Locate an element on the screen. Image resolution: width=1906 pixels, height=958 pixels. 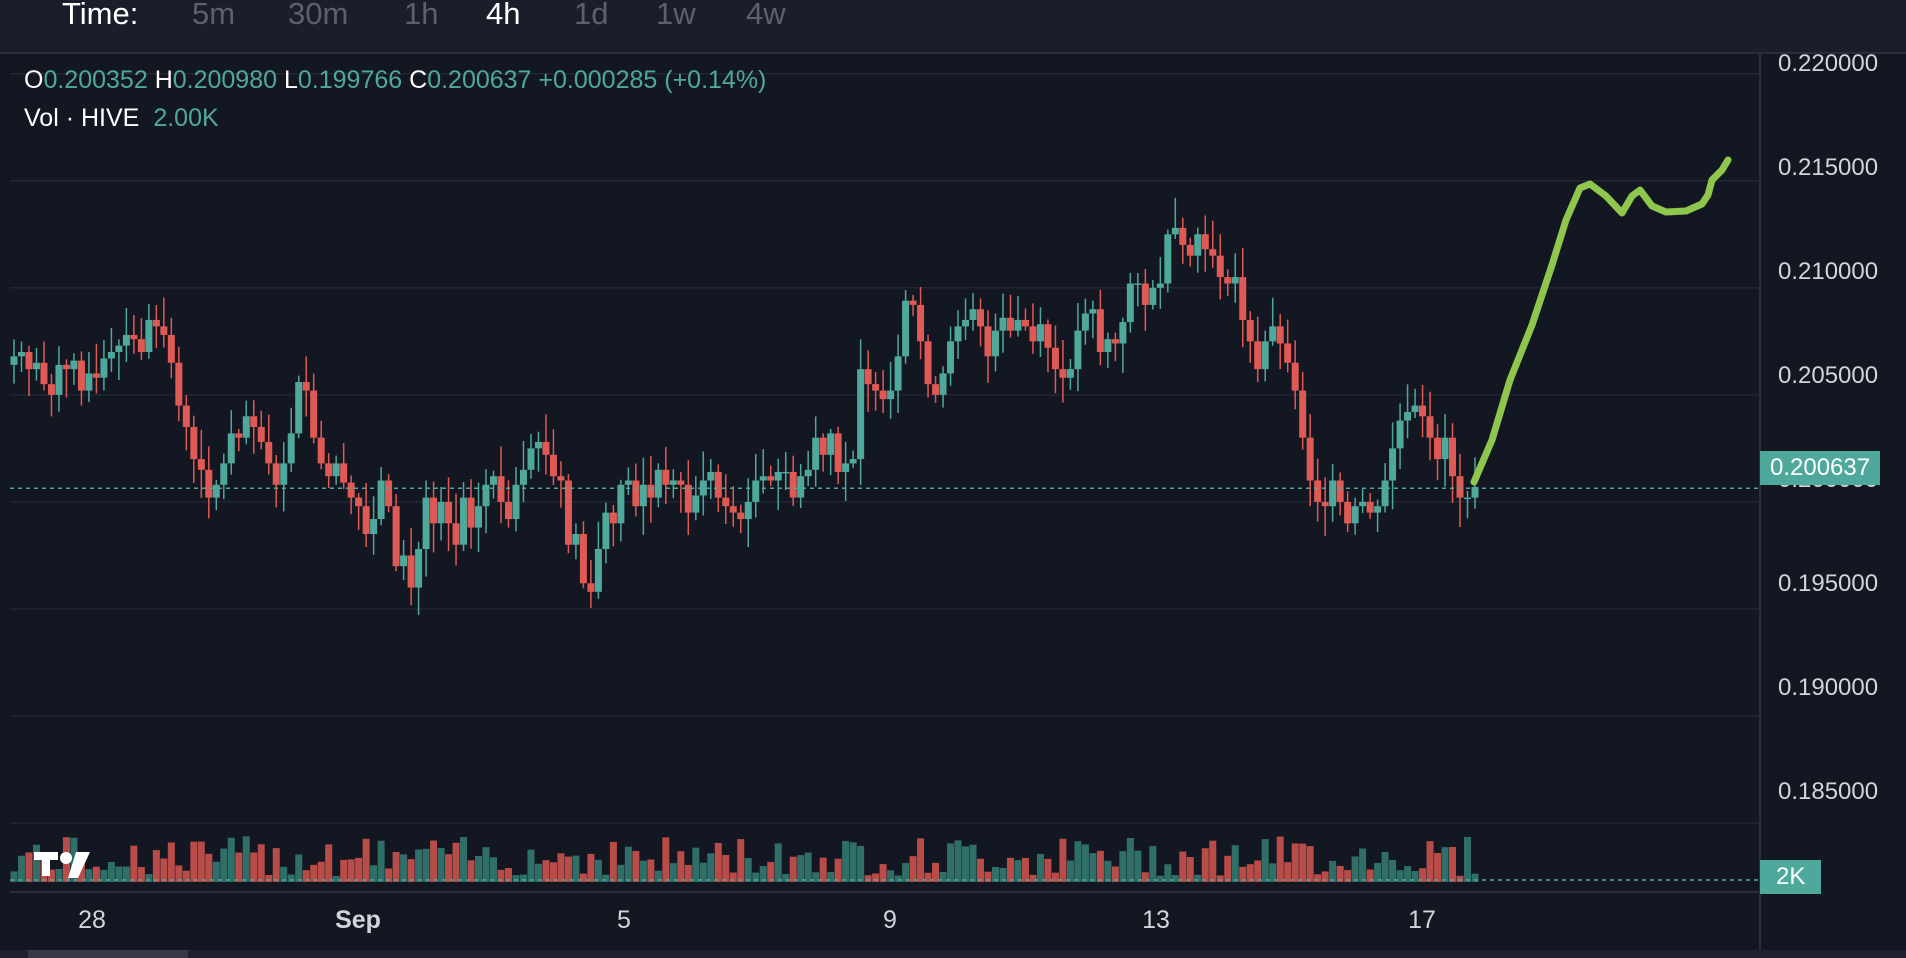
timeframe-1d: 1d is located at coordinates (591, 15).